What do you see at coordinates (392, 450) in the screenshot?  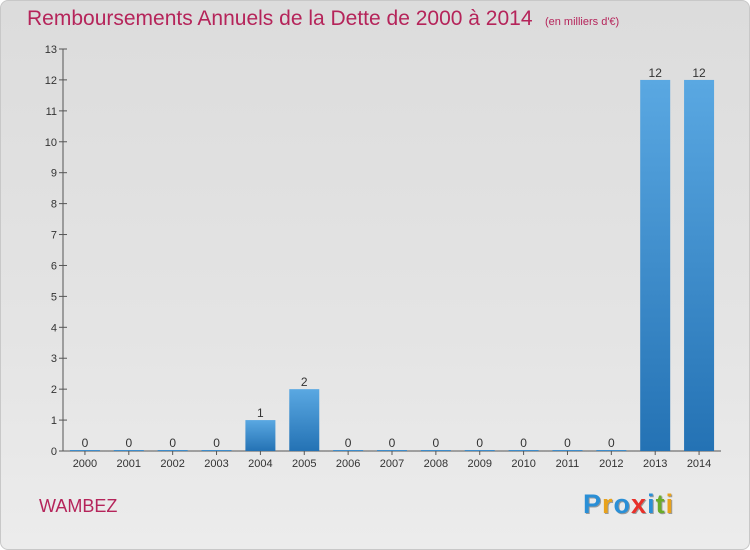 I see `bar-2007` at bounding box center [392, 450].